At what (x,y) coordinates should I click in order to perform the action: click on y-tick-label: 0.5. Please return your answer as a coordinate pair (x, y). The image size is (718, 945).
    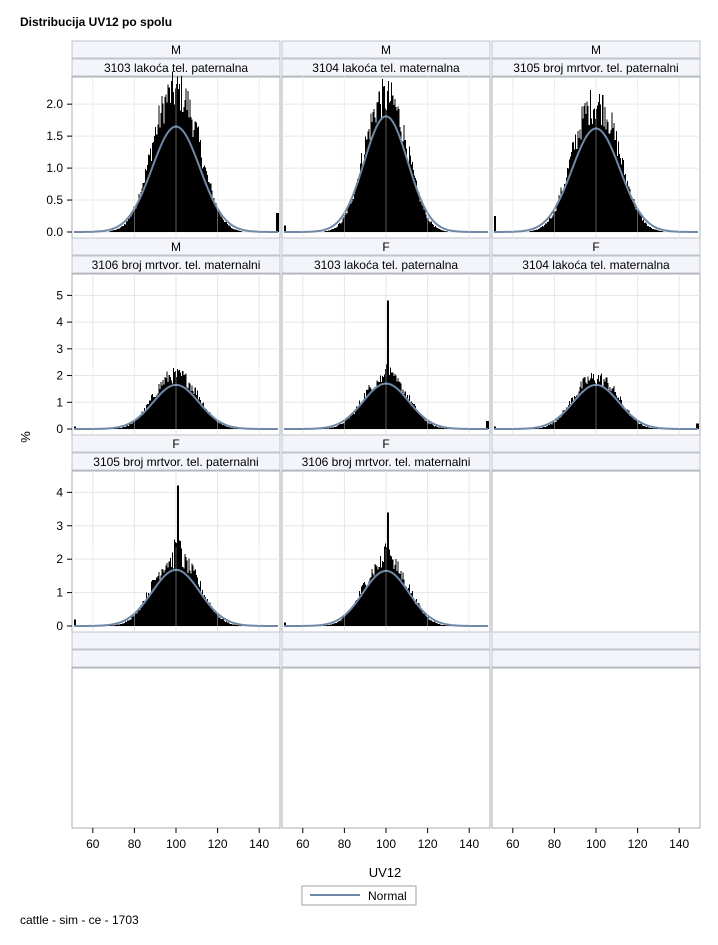
    Looking at the image, I should click on (54, 200).